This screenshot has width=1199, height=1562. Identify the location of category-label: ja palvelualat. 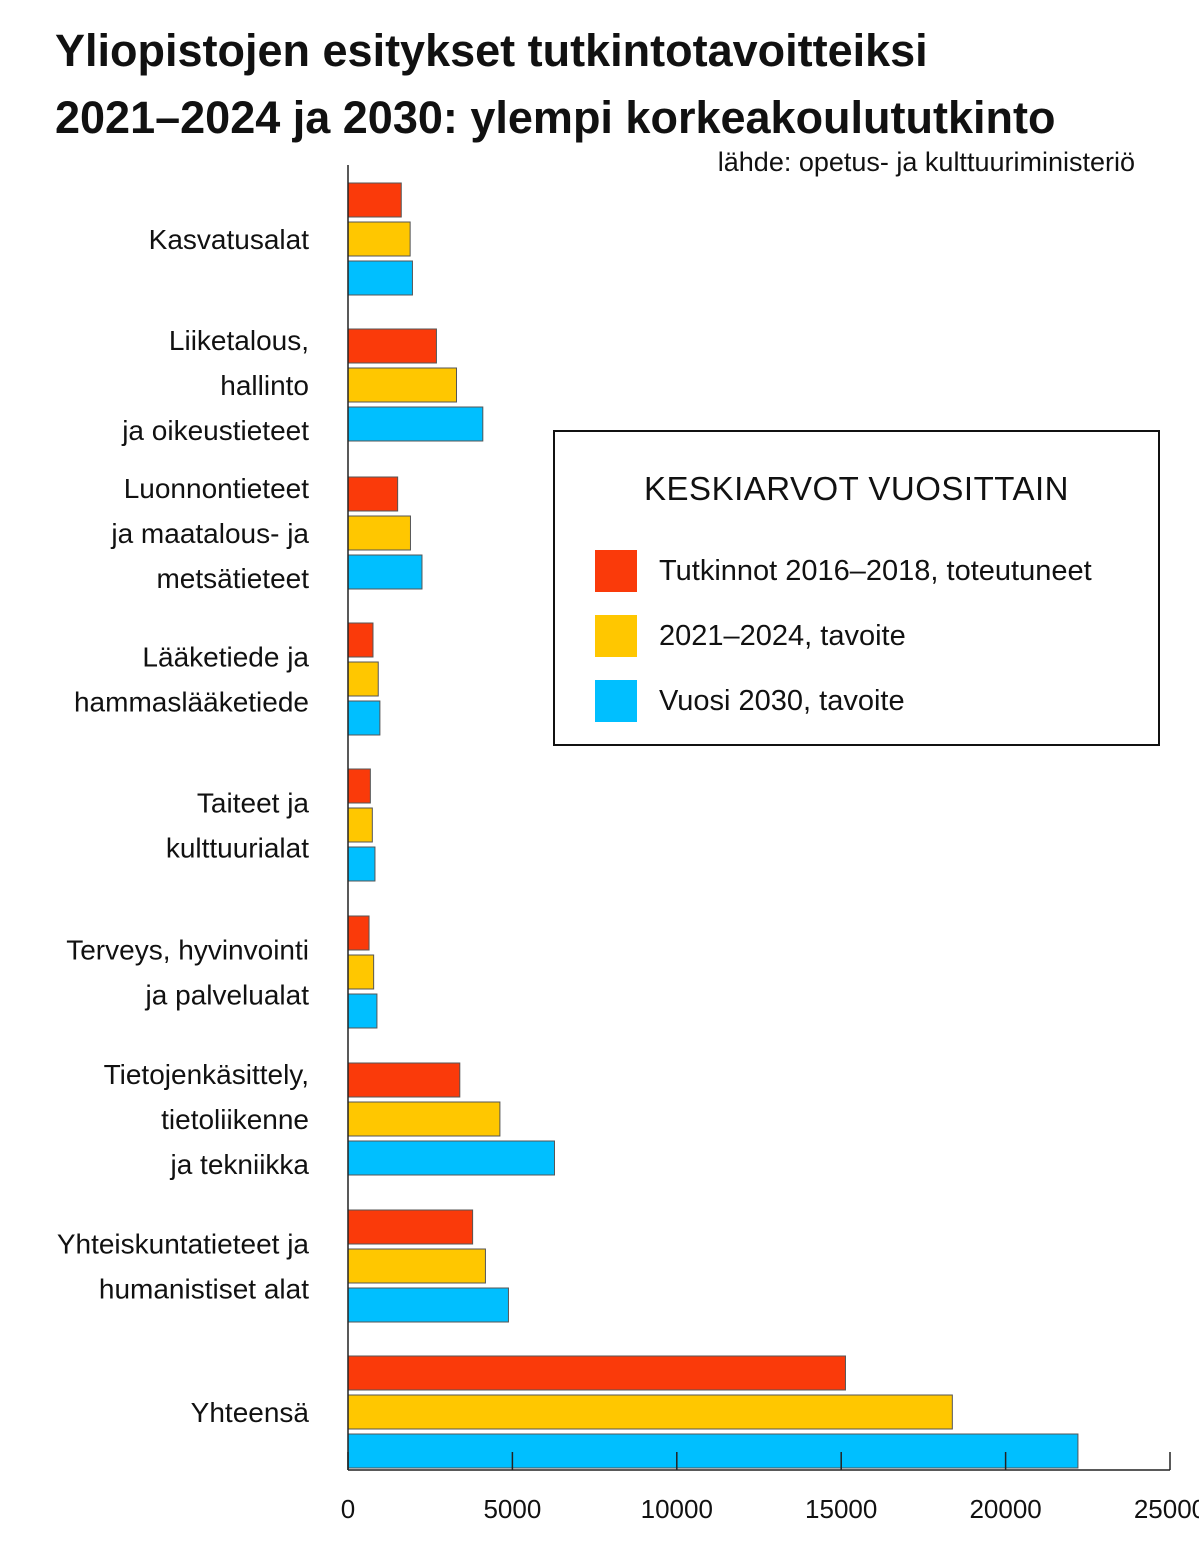
(227, 995).